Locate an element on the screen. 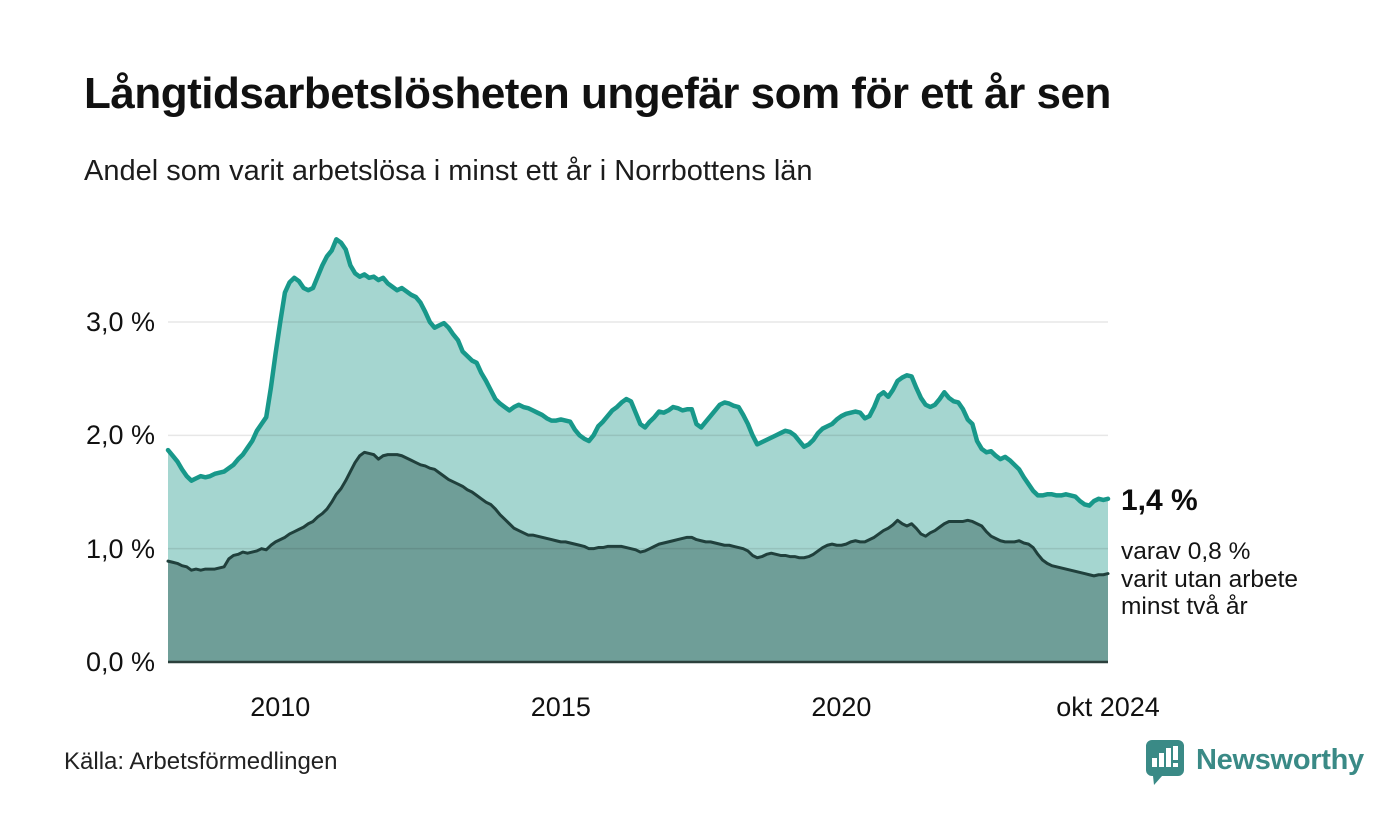 This screenshot has height=840, width=1400. newsworthy-bubble-chart-icon is located at coordinates (1165, 762).